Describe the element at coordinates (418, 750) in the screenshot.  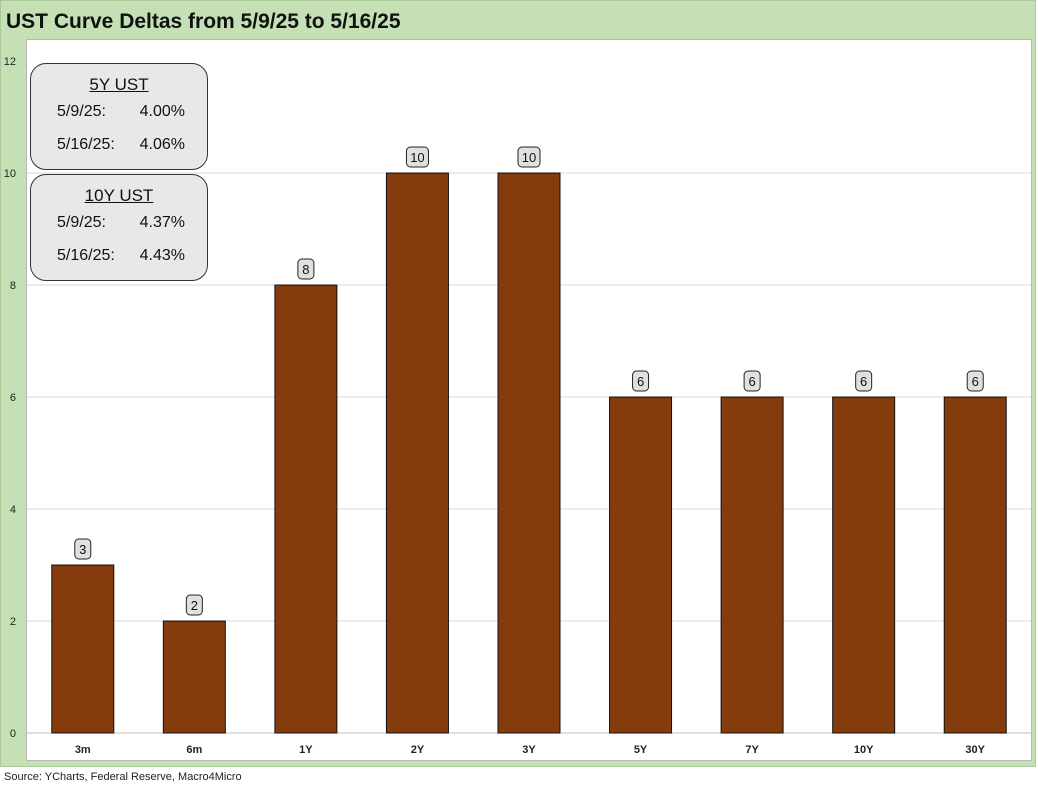
I see `x-tick-label: 2Y` at that location.